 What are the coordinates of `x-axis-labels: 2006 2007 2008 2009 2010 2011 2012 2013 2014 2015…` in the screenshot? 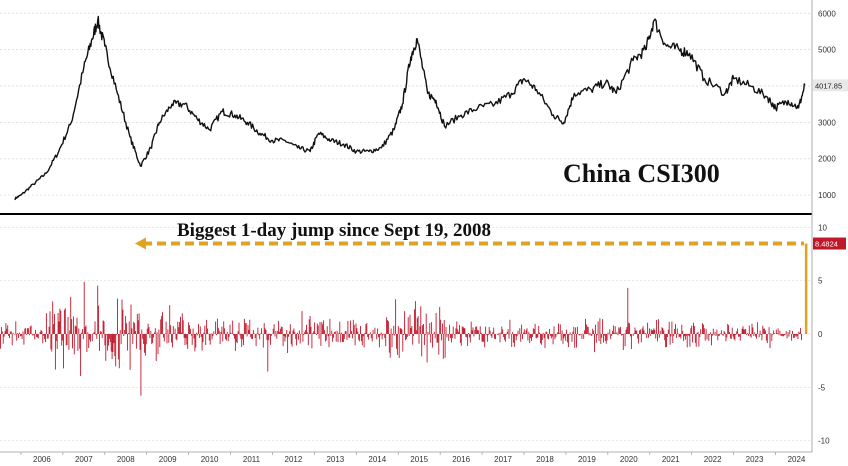 It's located at (413, 458).